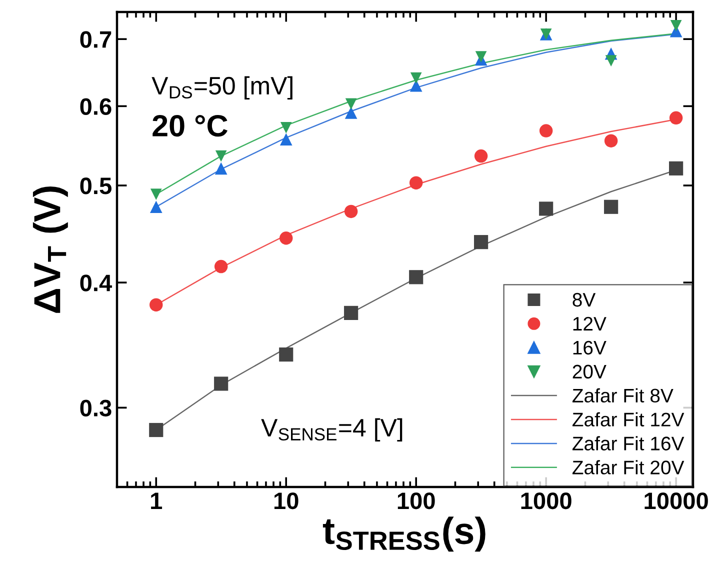 The width and height of the screenshot is (719, 563). I want to click on x-axis-title: t$_{STRESS}$(s), so click(404, 534).